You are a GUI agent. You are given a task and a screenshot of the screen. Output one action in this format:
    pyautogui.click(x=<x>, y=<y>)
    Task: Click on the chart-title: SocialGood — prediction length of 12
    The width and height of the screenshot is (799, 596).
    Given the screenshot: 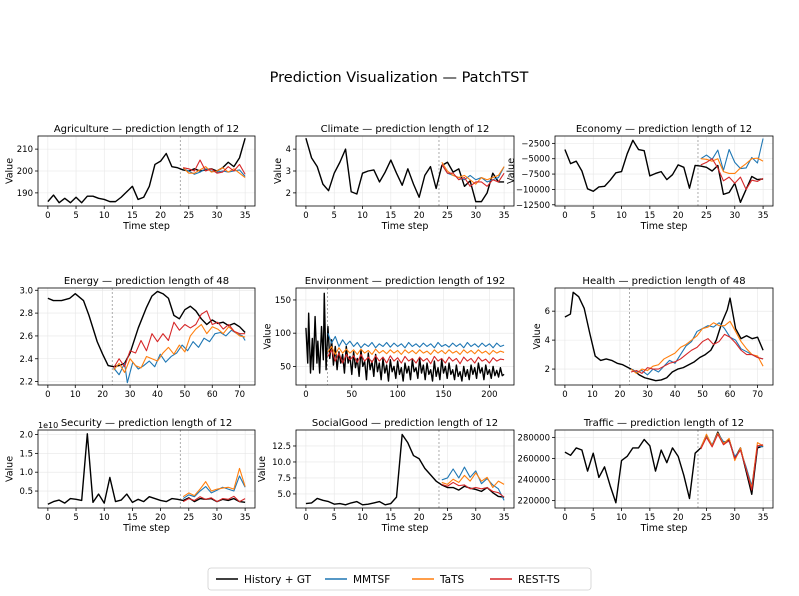 What is the action you would take?
    pyautogui.click(x=405, y=423)
    